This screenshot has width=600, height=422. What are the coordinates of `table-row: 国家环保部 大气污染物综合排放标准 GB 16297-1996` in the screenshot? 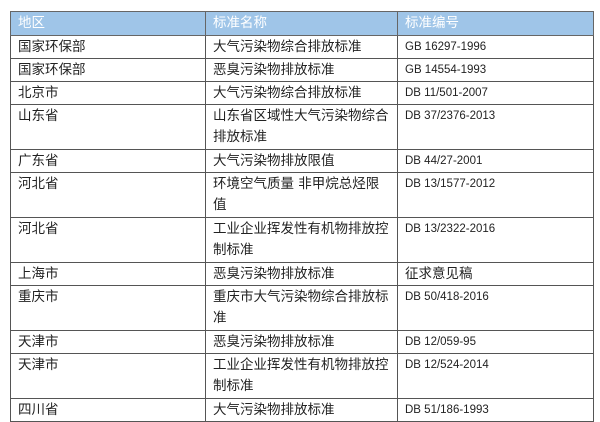 It's located at (302, 47).